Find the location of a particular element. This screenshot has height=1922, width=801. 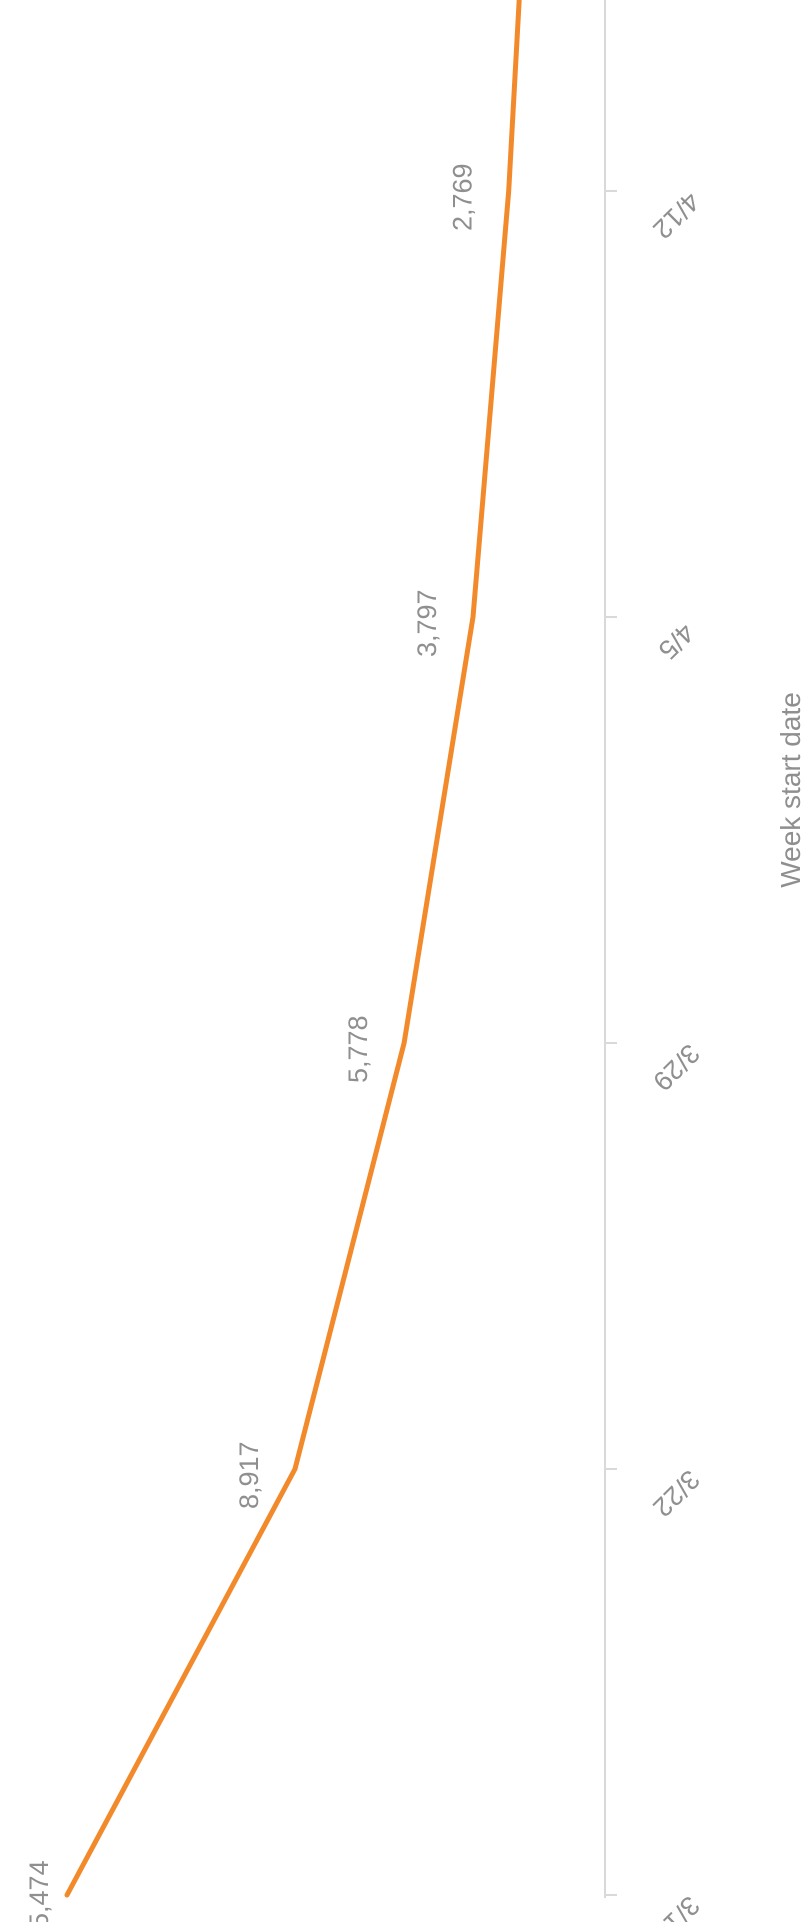

x-tick-label: 4/12 is located at coordinates (676, 215).